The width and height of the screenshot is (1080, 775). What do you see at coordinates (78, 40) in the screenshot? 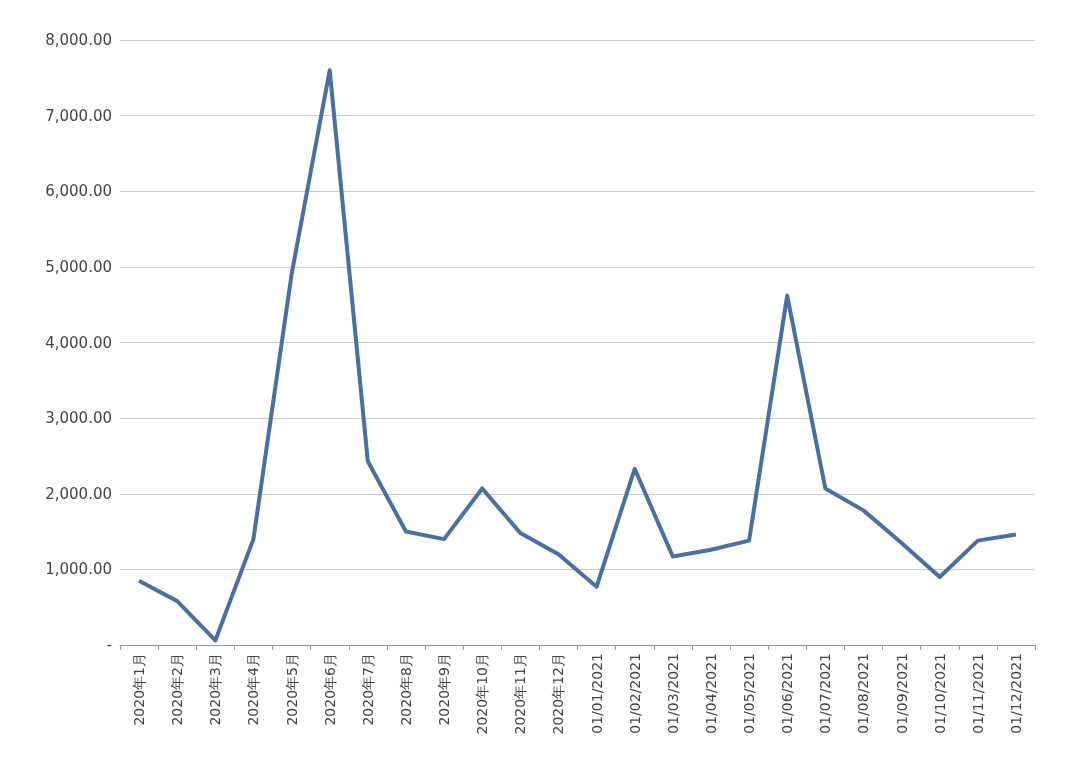
I see `y-tick-label: 8,000.00` at bounding box center [78, 40].